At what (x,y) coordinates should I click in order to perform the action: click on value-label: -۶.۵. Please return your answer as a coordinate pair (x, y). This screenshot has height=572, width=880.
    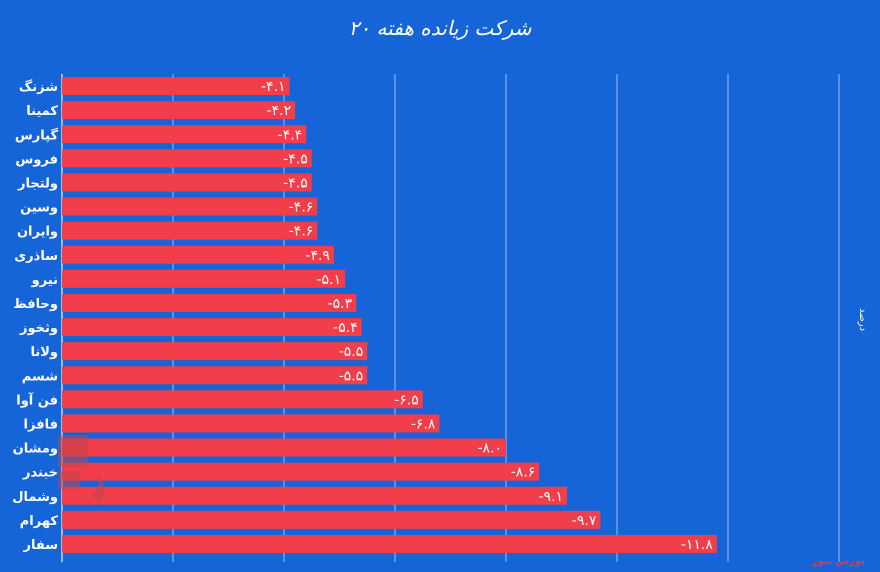
    Looking at the image, I should click on (406, 400).